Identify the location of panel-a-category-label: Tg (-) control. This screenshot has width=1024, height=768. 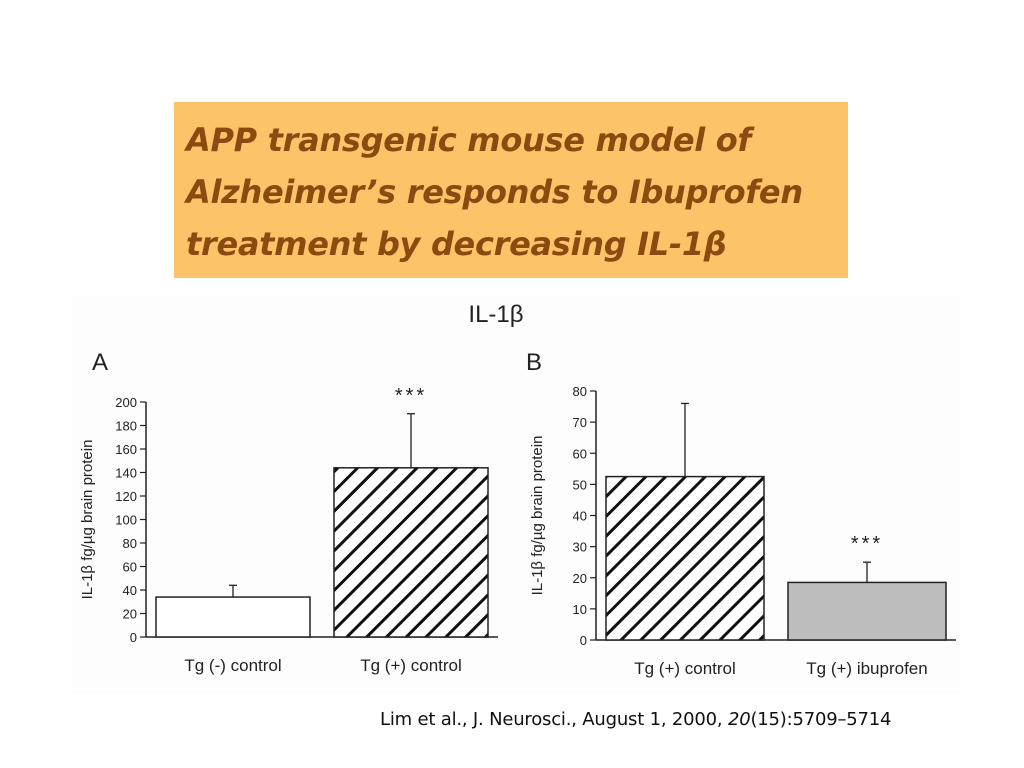
(232, 665).